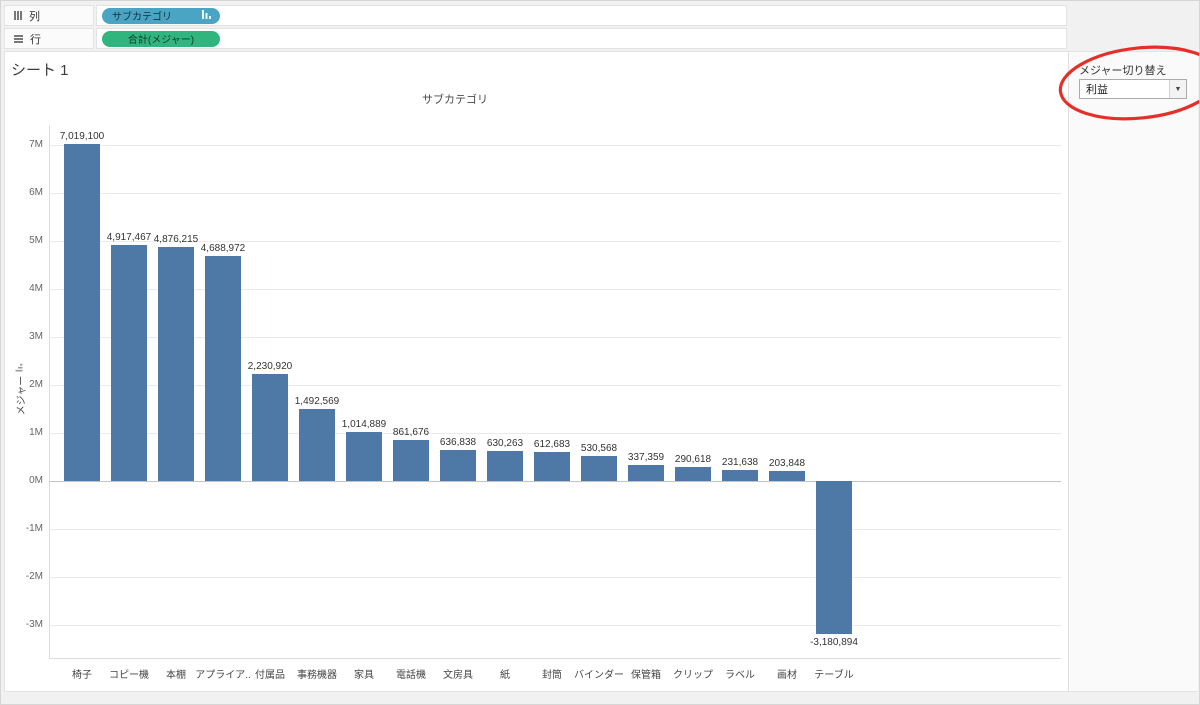 Image resolution: width=1200 pixels, height=705 pixels. I want to click on bar-value-label: 1,492,569, so click(317, 402).